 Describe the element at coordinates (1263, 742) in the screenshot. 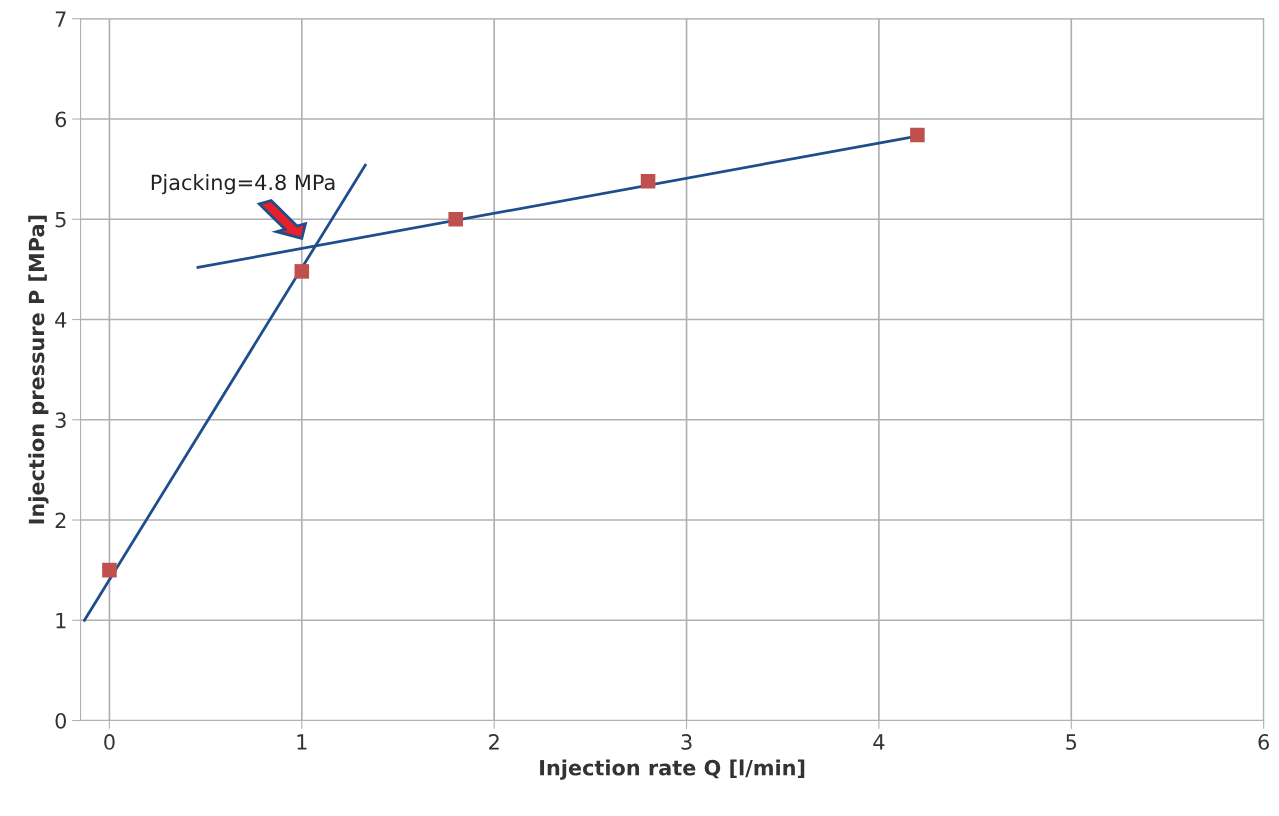

I see `x-tick-label: 6` at that location.